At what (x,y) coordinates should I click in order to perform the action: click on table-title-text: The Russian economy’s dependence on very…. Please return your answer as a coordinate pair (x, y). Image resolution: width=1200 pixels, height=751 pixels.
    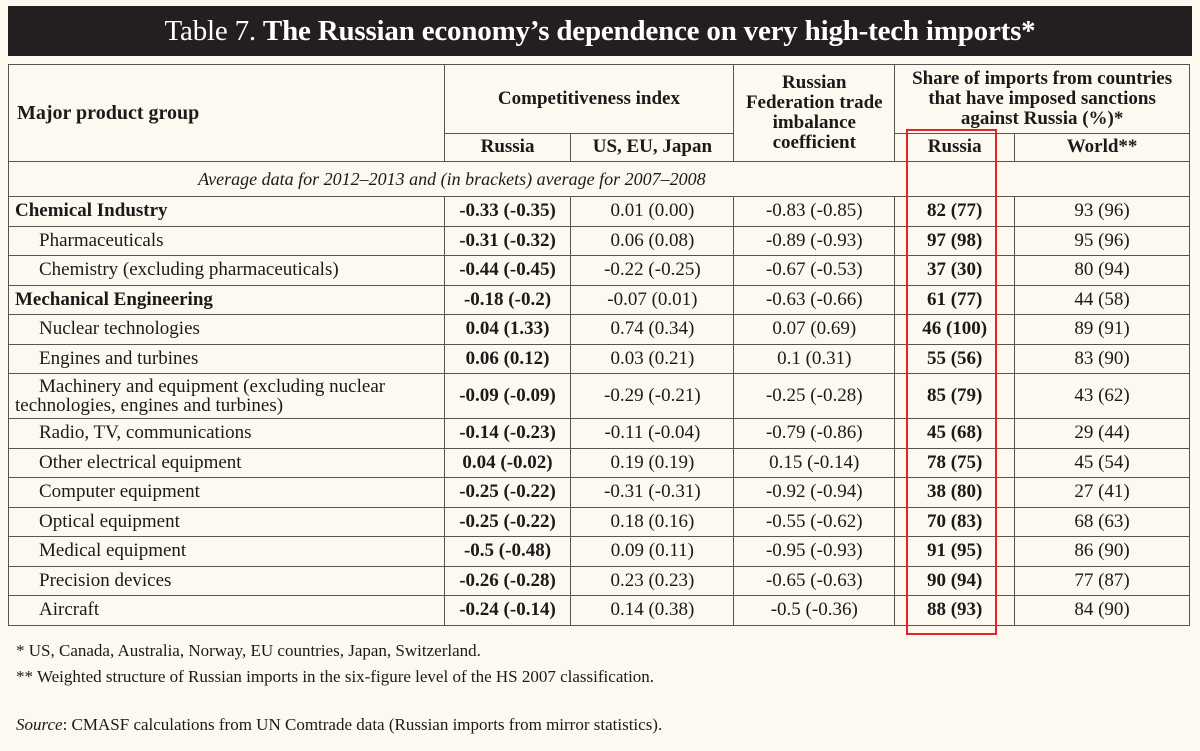
    Looking at the image, I should click on (649, 30).